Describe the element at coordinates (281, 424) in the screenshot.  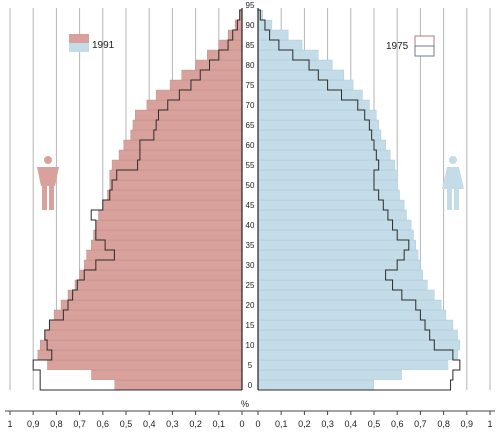
I see `x-tick-label: 0,1` at that location.